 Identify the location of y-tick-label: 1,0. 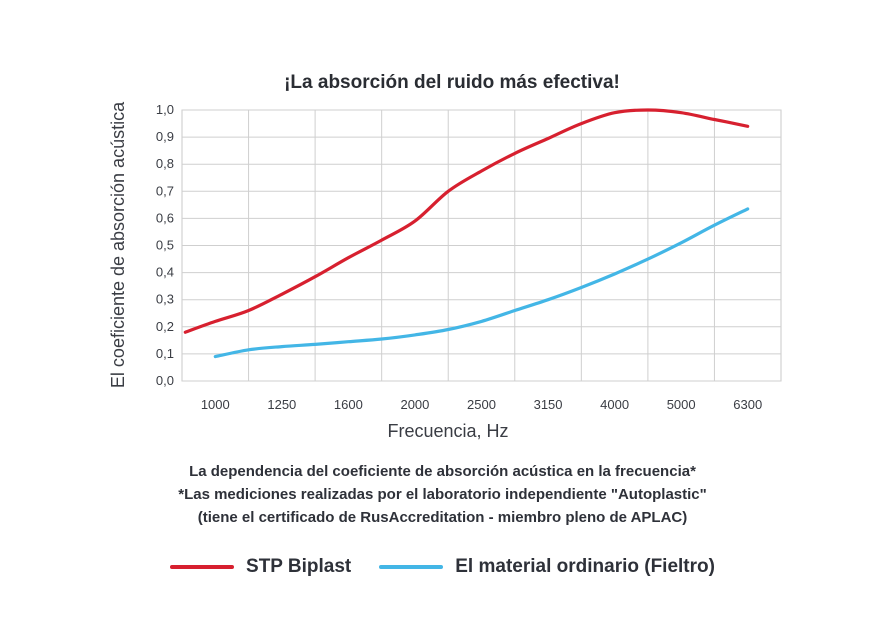
(165, 109).